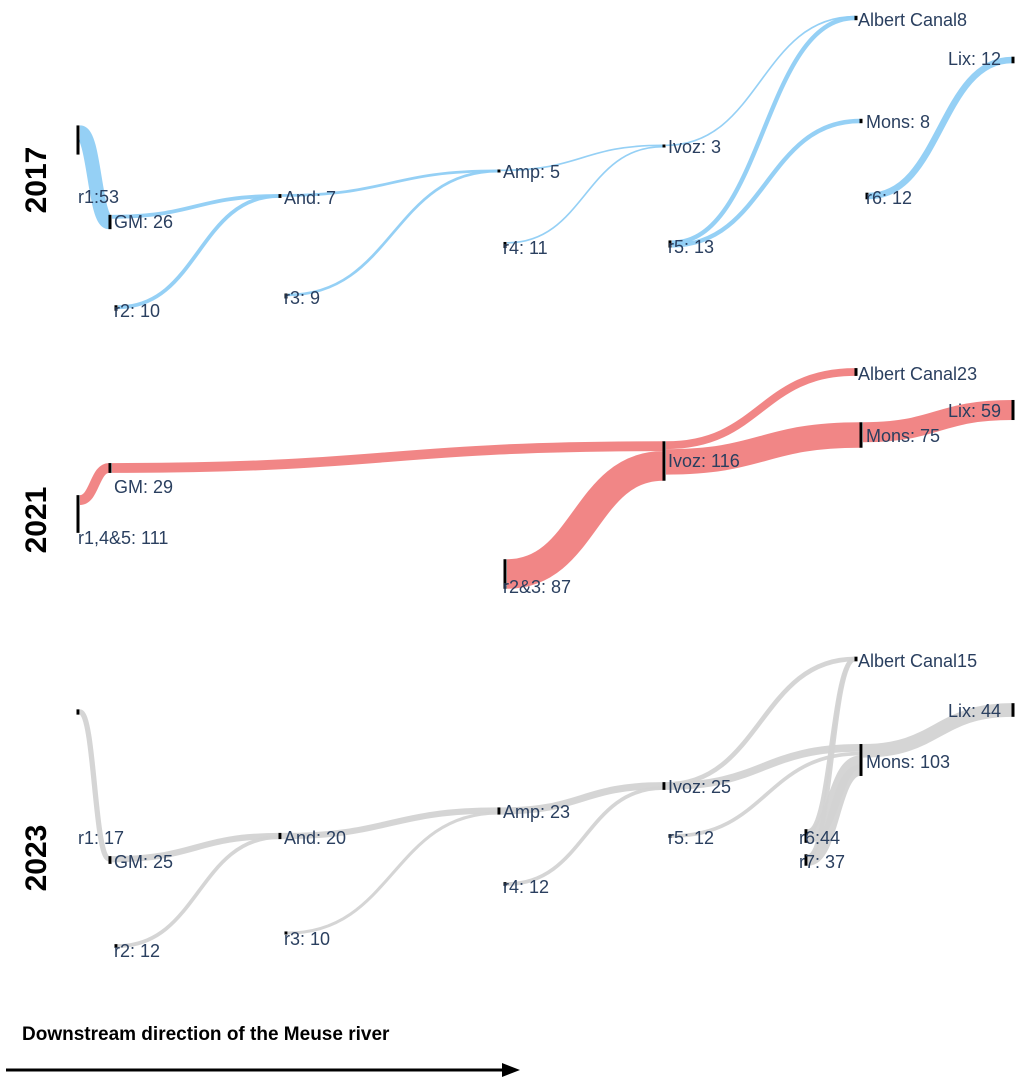  Describe the element at coordinates (525, 248) in the screenshot. I see `node-label-r4: r4: 11` at that location.